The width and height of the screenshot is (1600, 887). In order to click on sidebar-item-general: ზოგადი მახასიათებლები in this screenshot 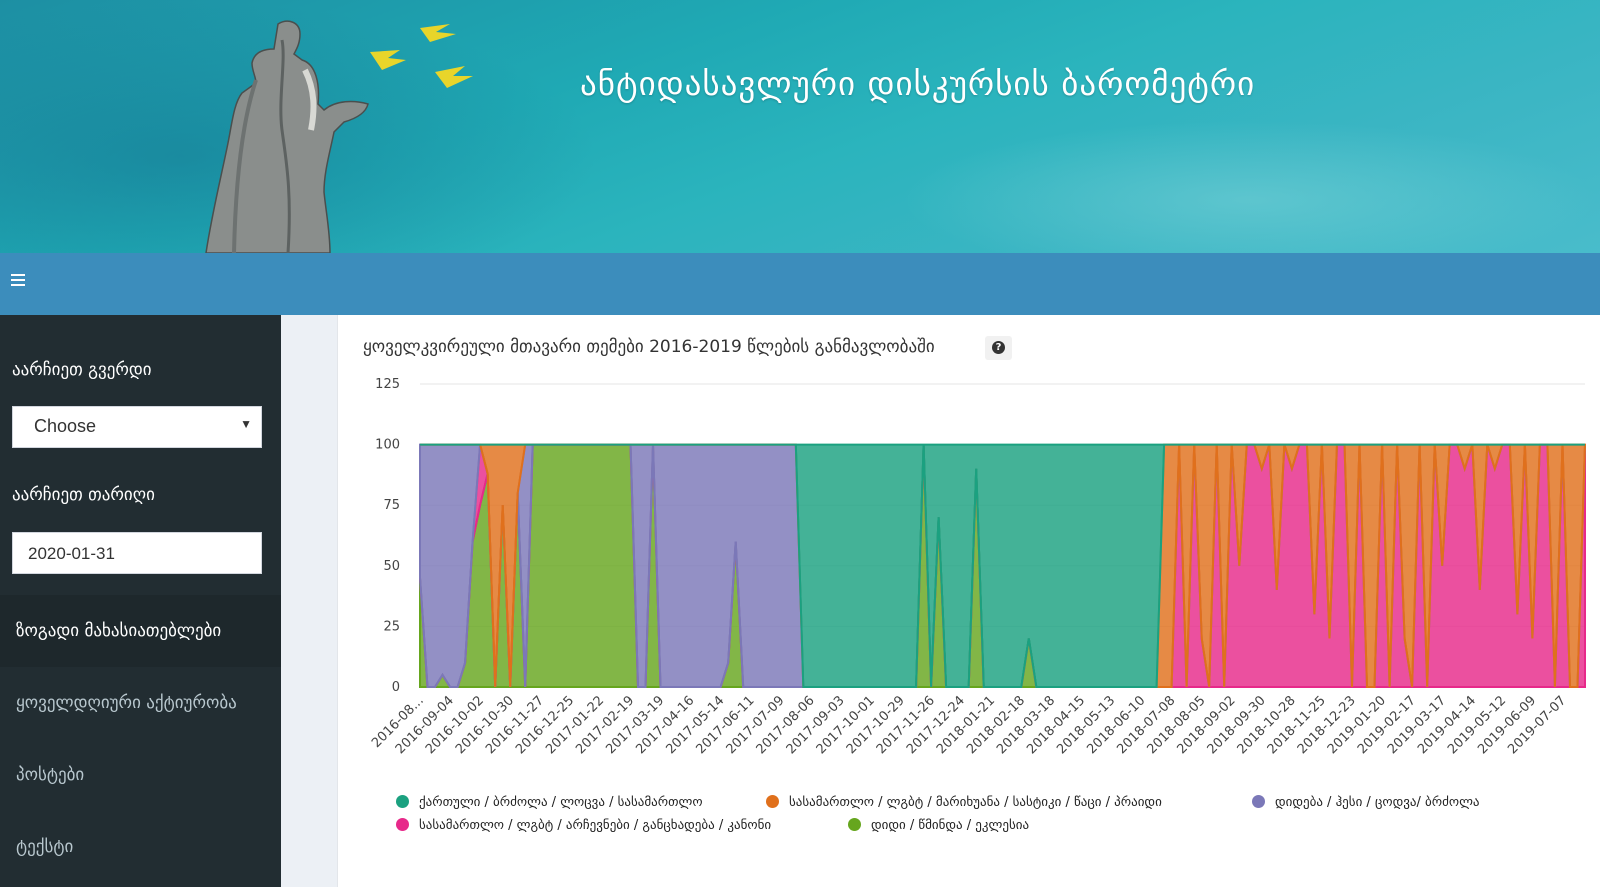, I will do `click(140, 631)`.